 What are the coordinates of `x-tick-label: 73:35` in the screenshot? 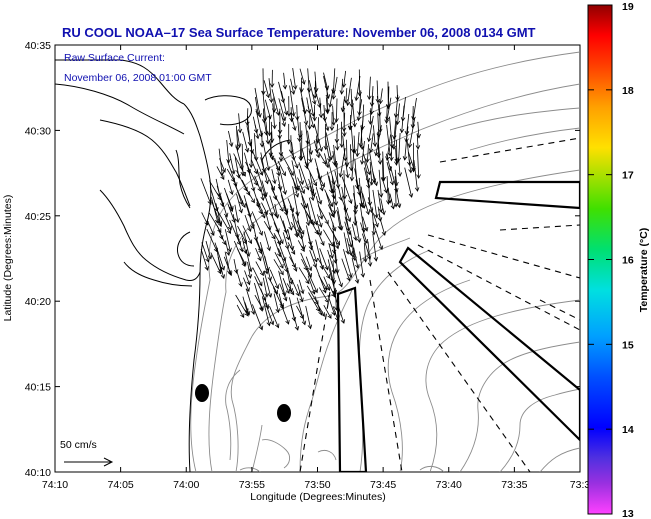 It's located at (514, 485).